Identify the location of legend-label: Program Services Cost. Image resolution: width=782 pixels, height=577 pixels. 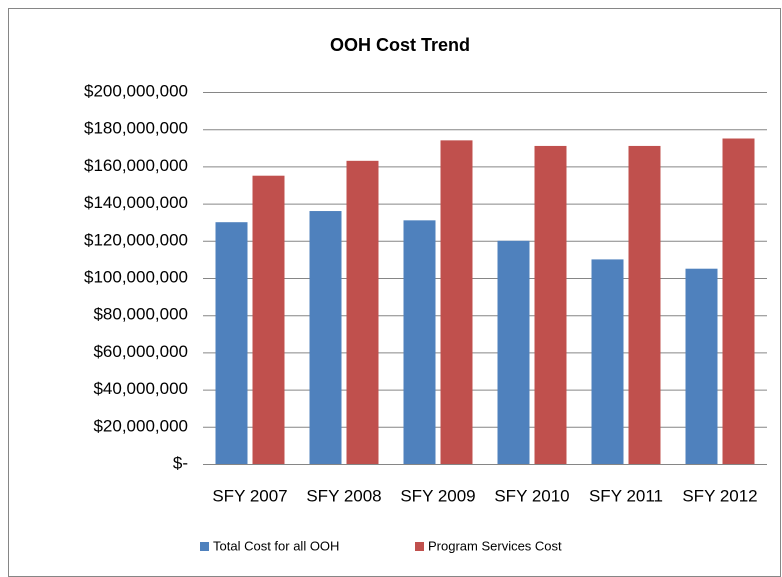
(495, 545).